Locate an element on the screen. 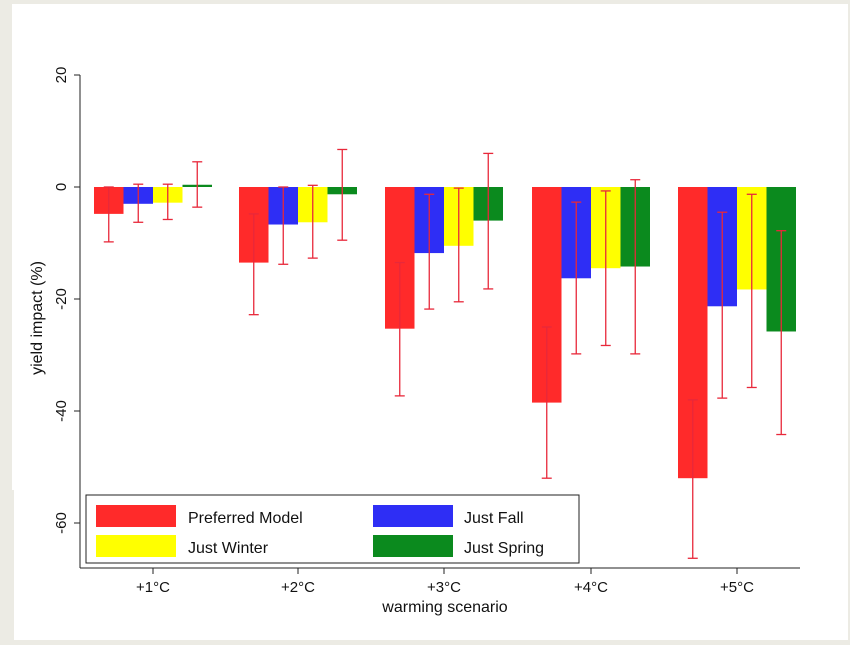 Image resolution: width=850 pixels, height=645 pixels. slide-edge-strip is located at coordinates (7, 567).